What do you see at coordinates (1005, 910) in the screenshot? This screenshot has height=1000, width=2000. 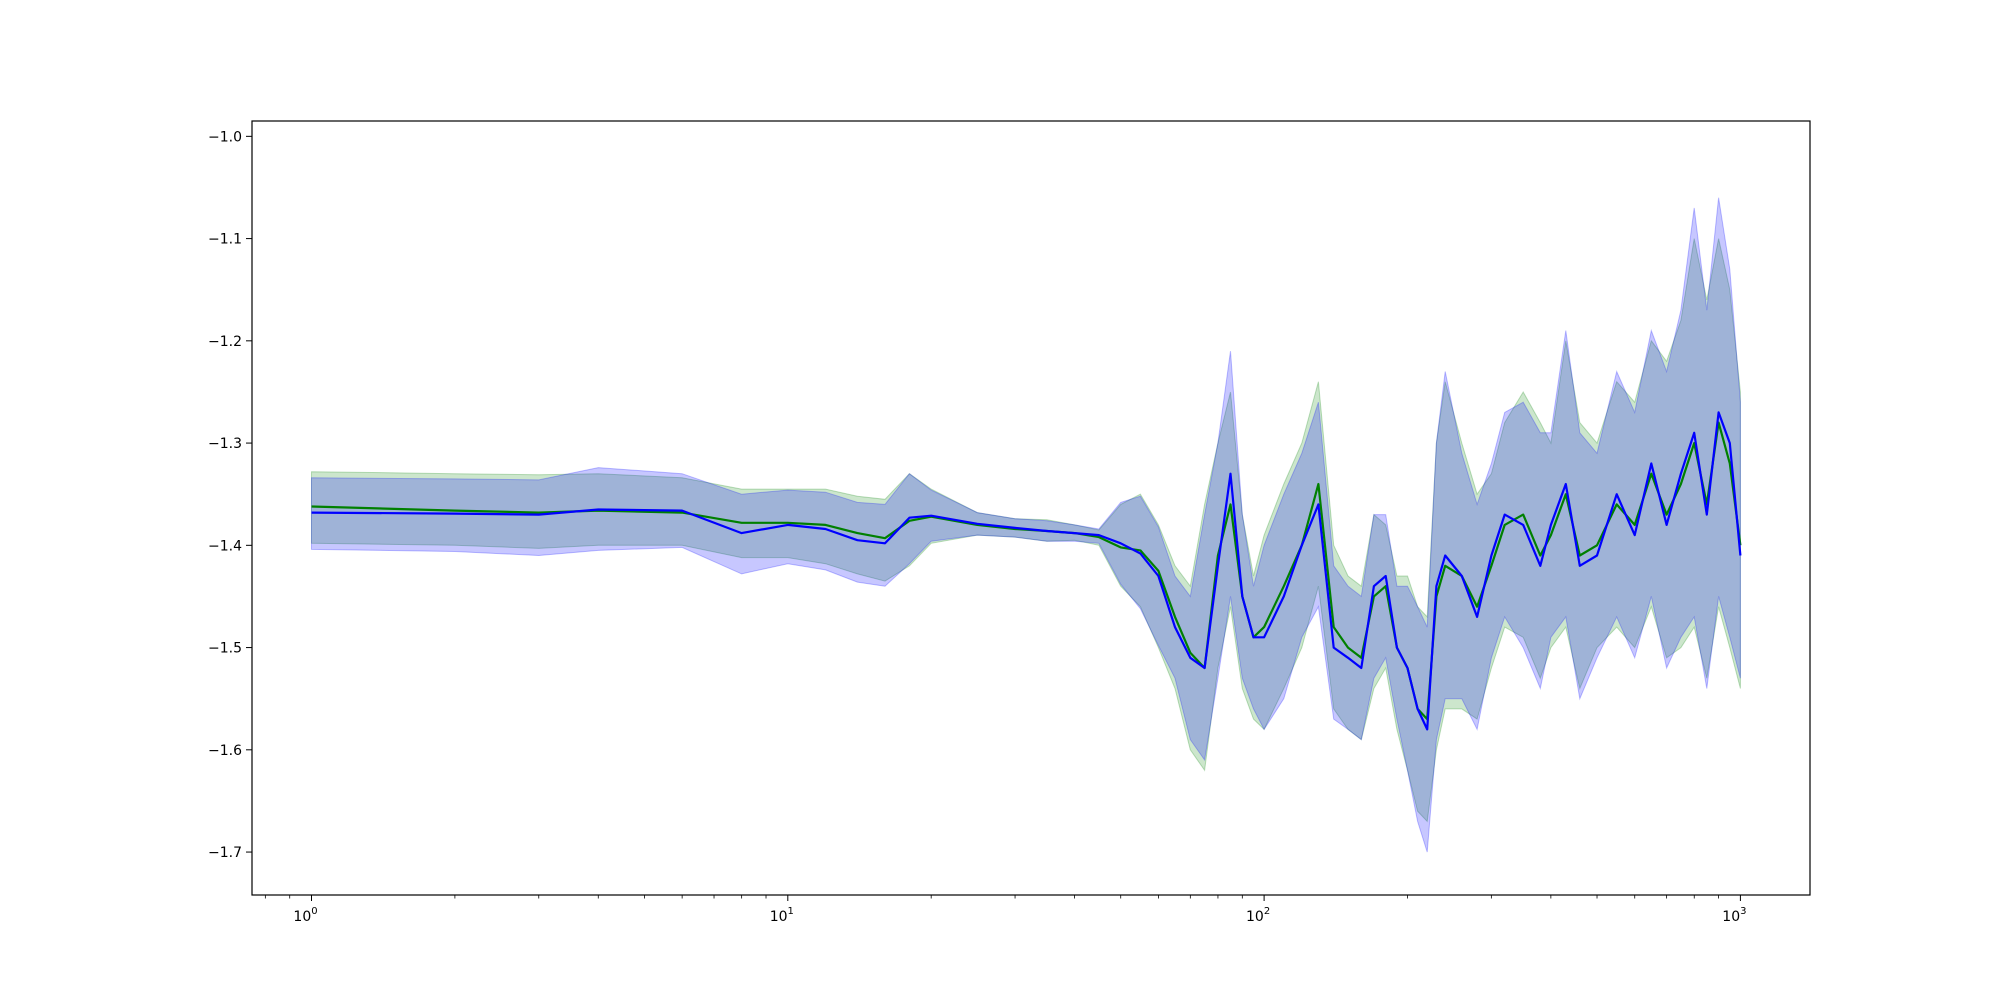 I see `x-axis: 10⁰ 10¹ 10² 10³` at bounding box center [1005, 910].